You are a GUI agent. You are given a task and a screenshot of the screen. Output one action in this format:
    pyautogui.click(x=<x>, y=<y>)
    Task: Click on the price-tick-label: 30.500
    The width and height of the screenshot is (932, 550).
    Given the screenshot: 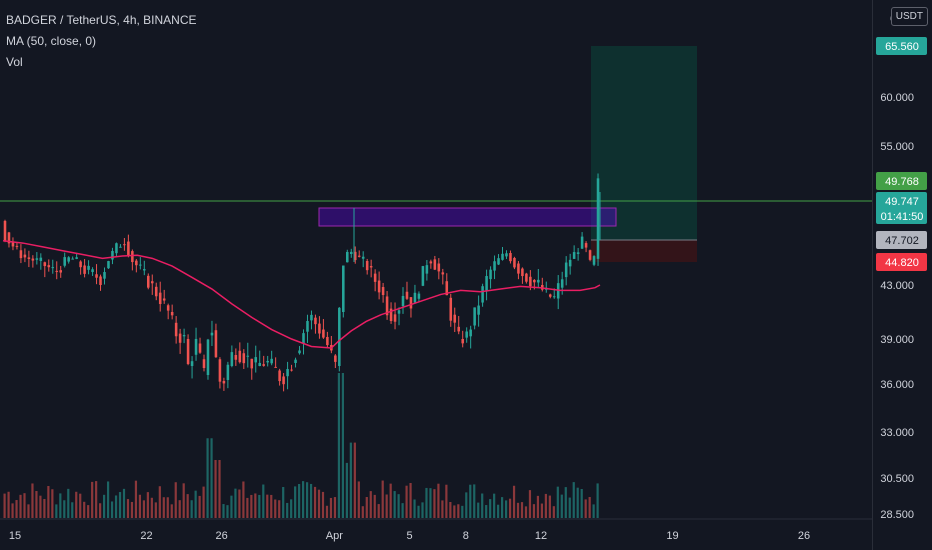 What is the action you would take?
    pyautogui.click(x=897, y=479)
    